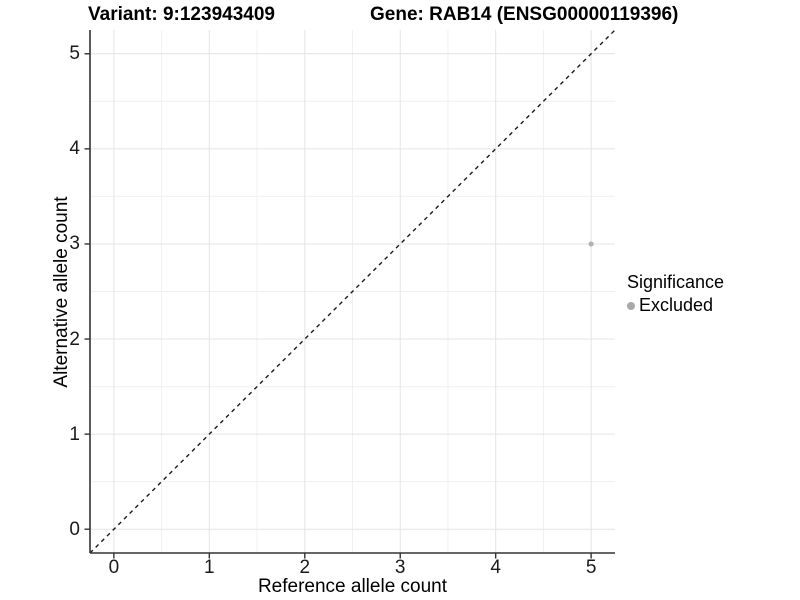  What do you see at coordinates (524, 14) in the screenshot?
I see `plot-title-gene: Gene: RAB14 (ENSG00000119396)` at bounding box center [524, 14].